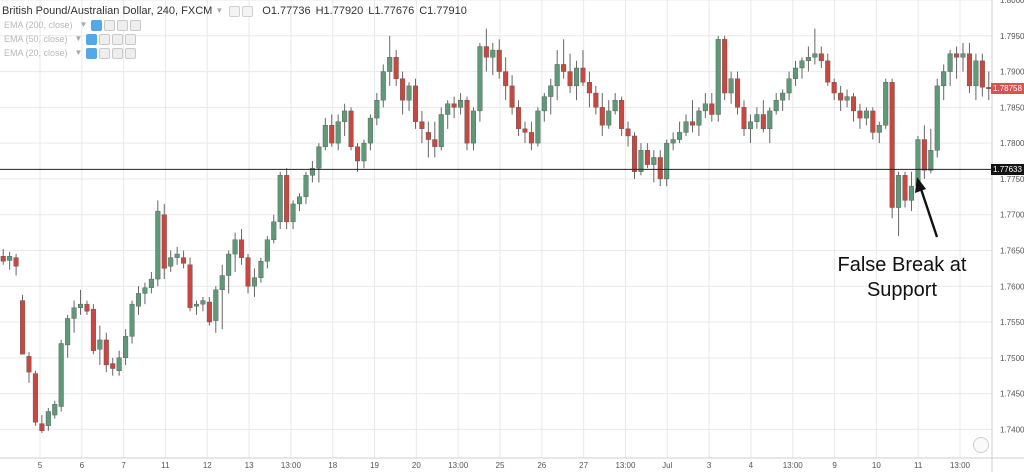 This screenshot has height=472, width=1024. I want to click on annotation-line-2: Support, so click(902, 290).